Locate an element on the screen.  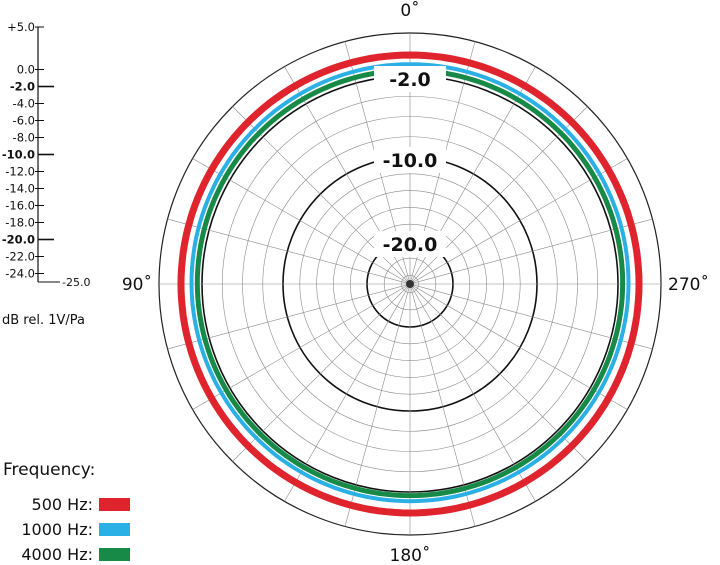
scale-tick-label: -12.0 is located at coordinates (20, 172).